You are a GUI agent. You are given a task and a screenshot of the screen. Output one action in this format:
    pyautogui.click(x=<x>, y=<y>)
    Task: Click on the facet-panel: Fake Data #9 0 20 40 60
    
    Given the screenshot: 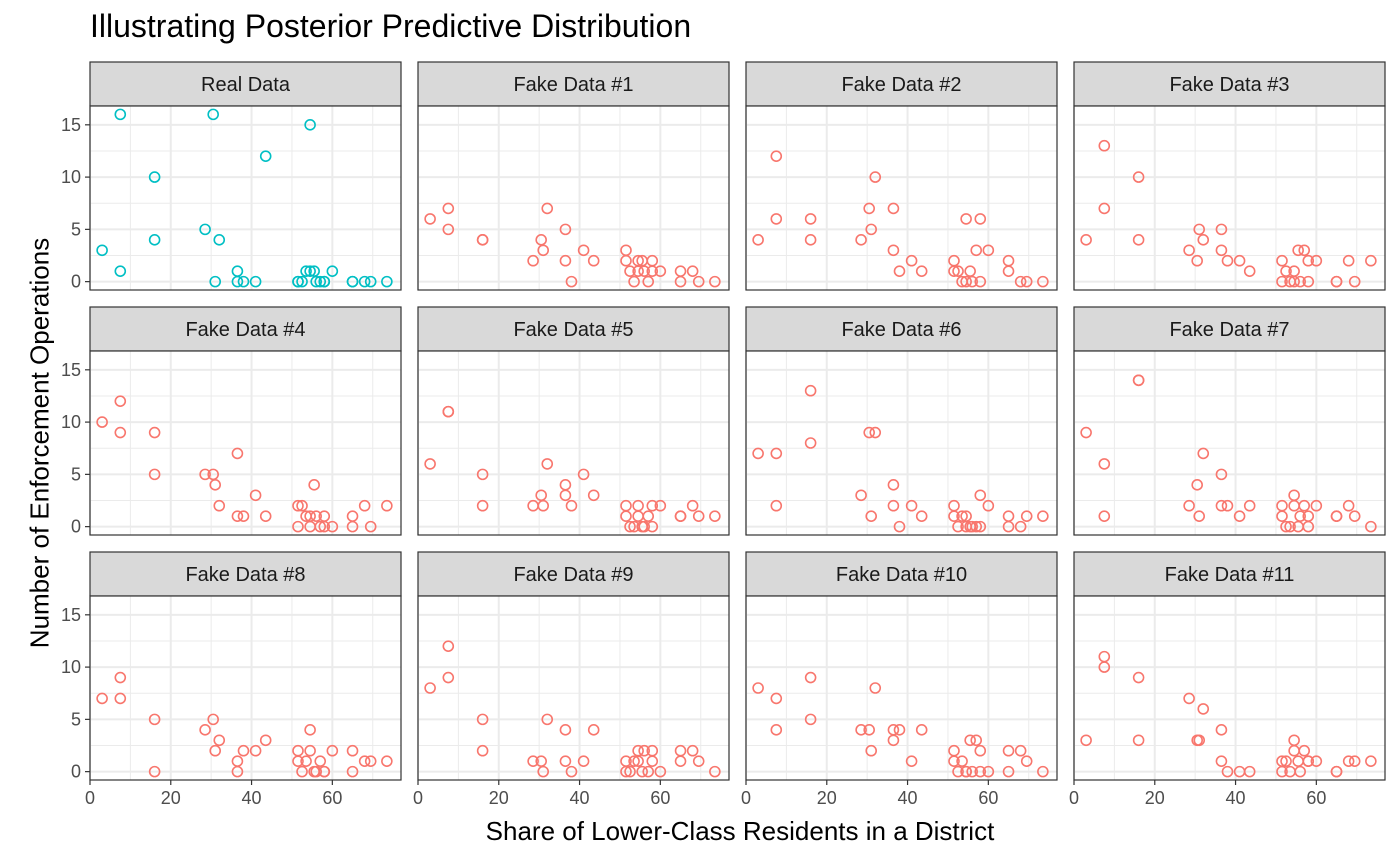 What is the action you would take?
    pyautogui.click(x=571, y=679)
    